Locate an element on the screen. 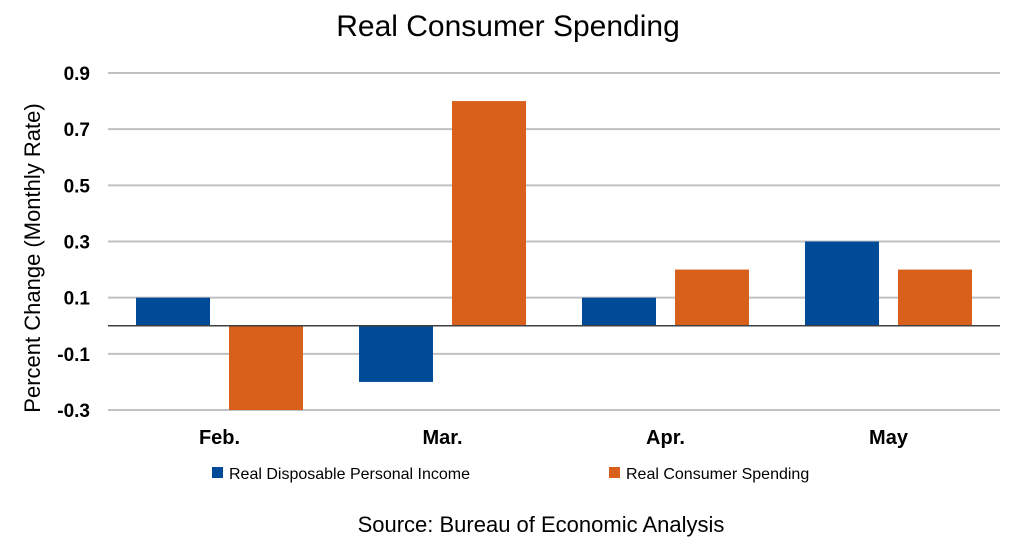 This screenshot has height=555, width=1024. y-tick-label: 0.5 is located at coordinates (77, 186).